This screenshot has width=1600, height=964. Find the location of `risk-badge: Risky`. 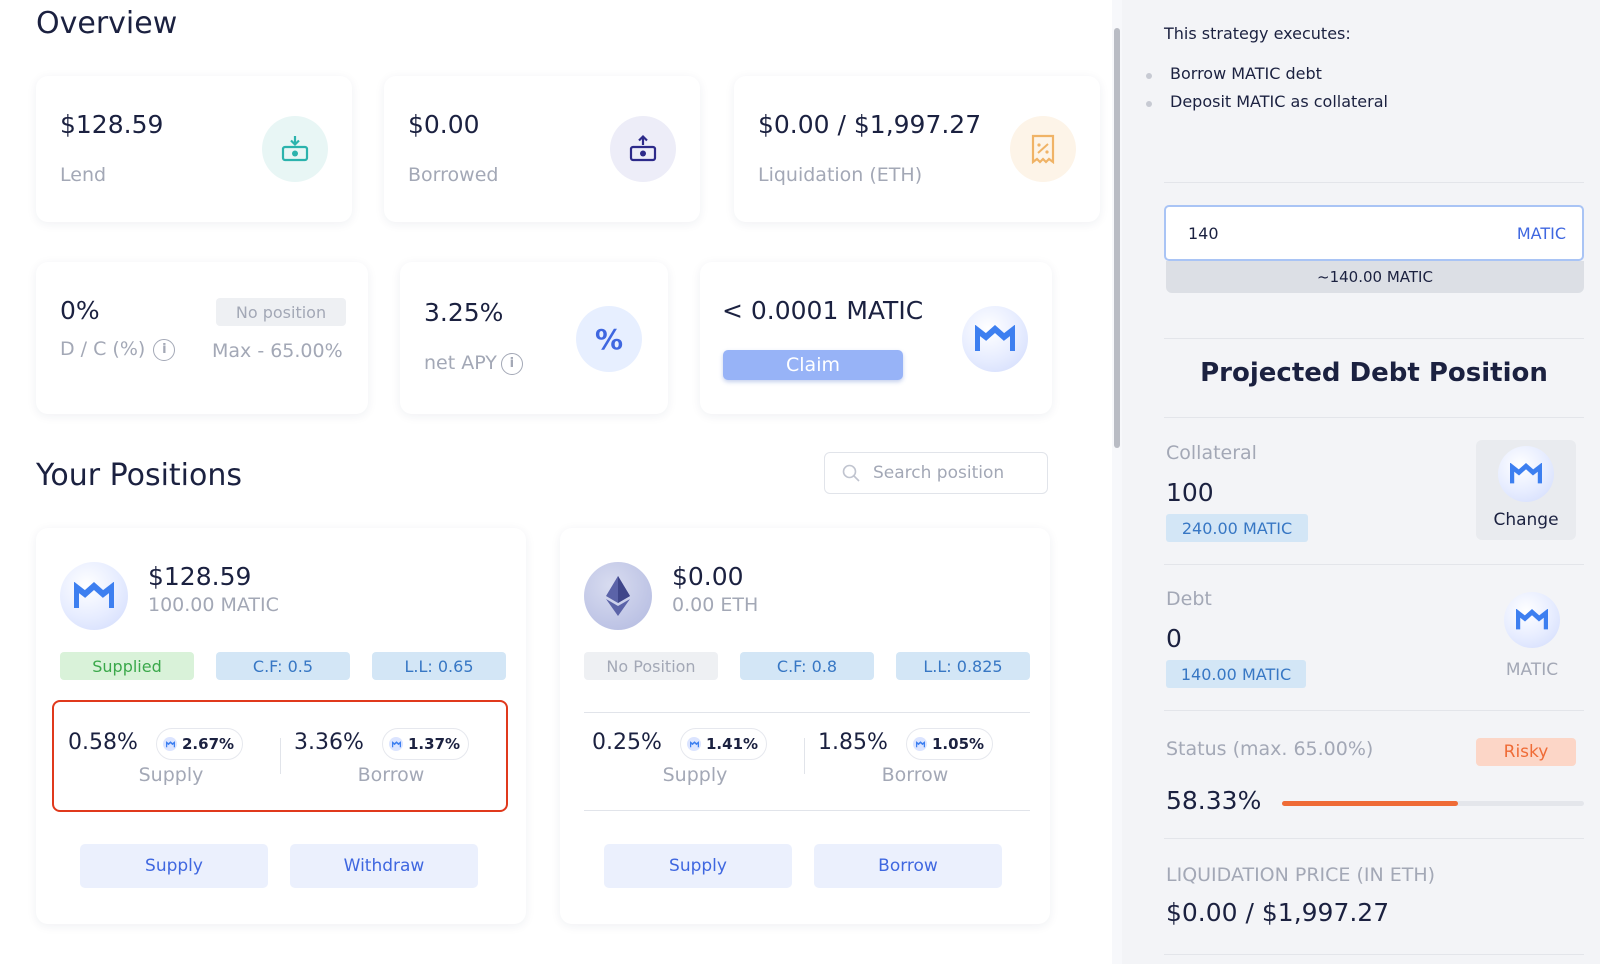

risk-badge: Risky is located at coordinates (1526, 752).